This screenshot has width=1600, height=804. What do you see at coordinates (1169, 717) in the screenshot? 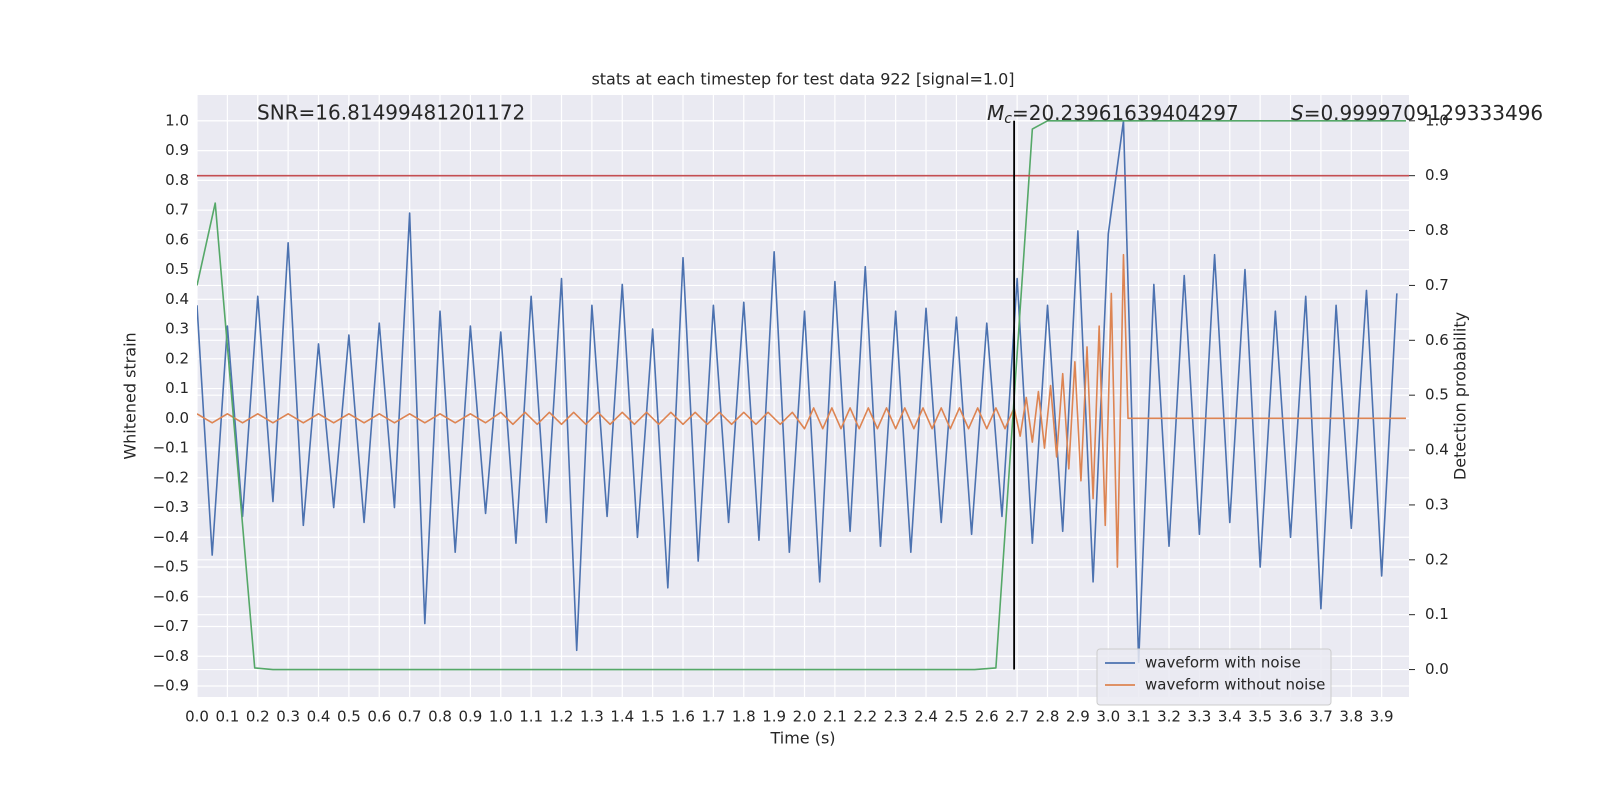
I see `x-tick-label: 3.2` at bounding box center [1169, 717].